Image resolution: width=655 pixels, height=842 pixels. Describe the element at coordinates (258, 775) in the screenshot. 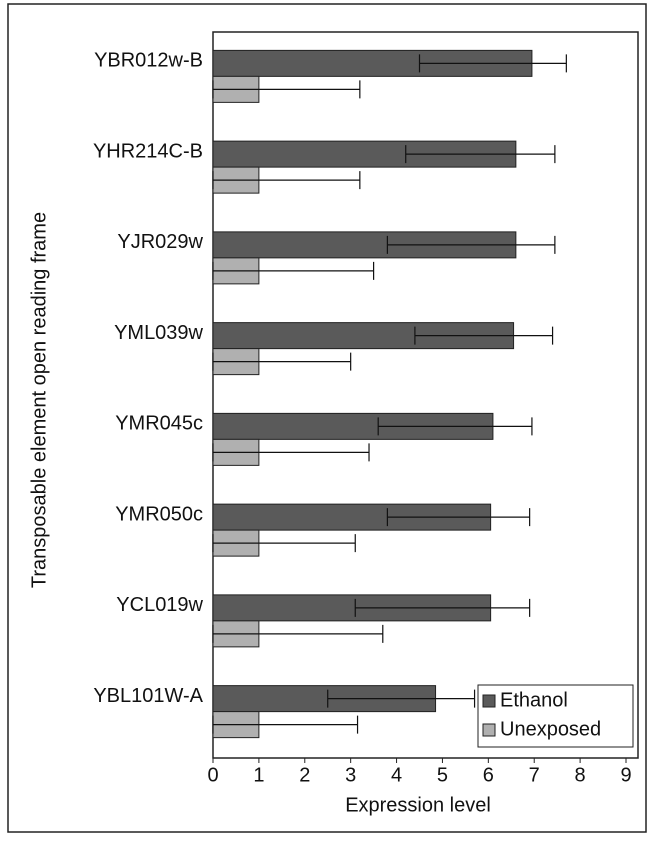

I see `x-tick-label: 1` at that location.